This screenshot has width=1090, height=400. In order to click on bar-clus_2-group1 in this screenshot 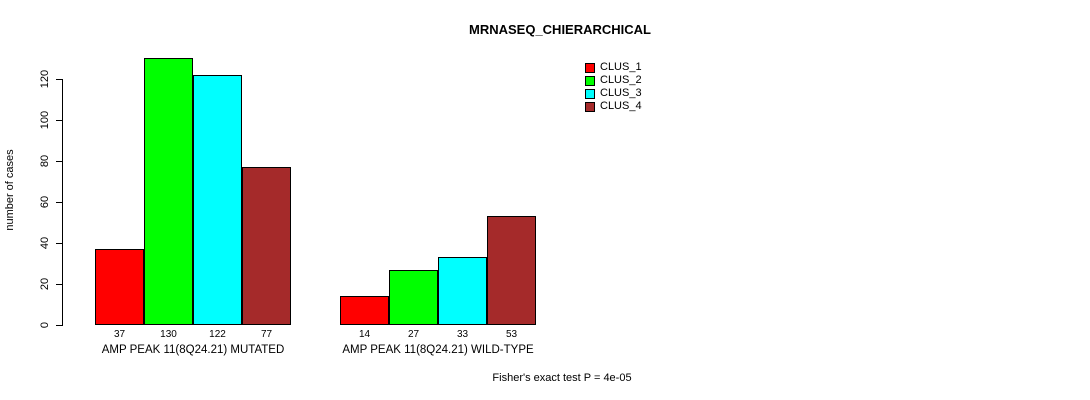, I will do `click(168, 191)`.